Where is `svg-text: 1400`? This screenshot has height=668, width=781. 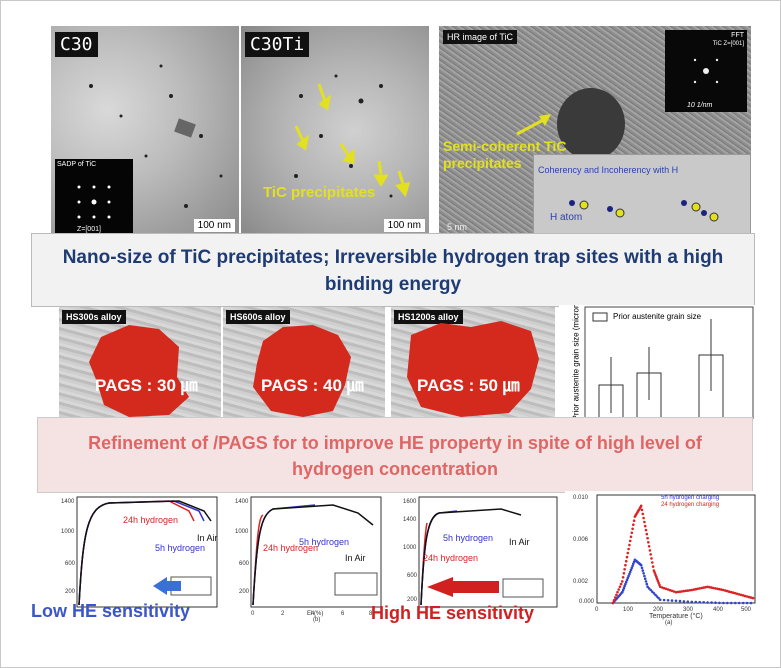
svg-text: 1400 is located at coordinates (410, 520).